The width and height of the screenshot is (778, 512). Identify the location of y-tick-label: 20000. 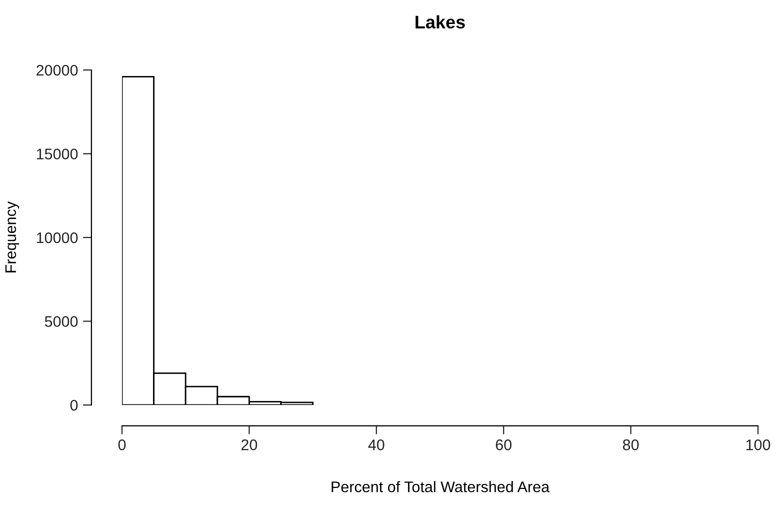
(57, 70).